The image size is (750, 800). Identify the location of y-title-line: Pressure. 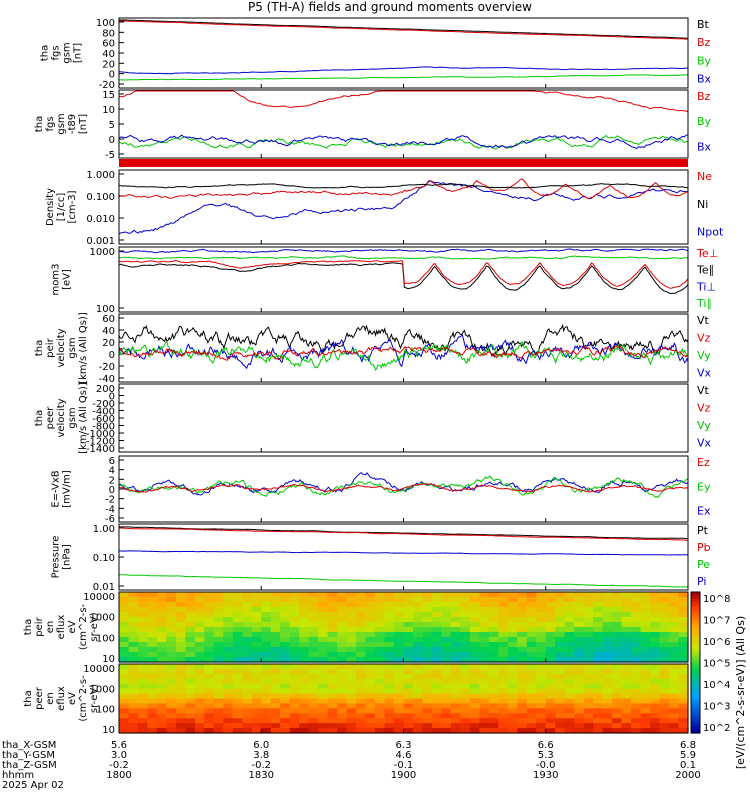
(56, 557).